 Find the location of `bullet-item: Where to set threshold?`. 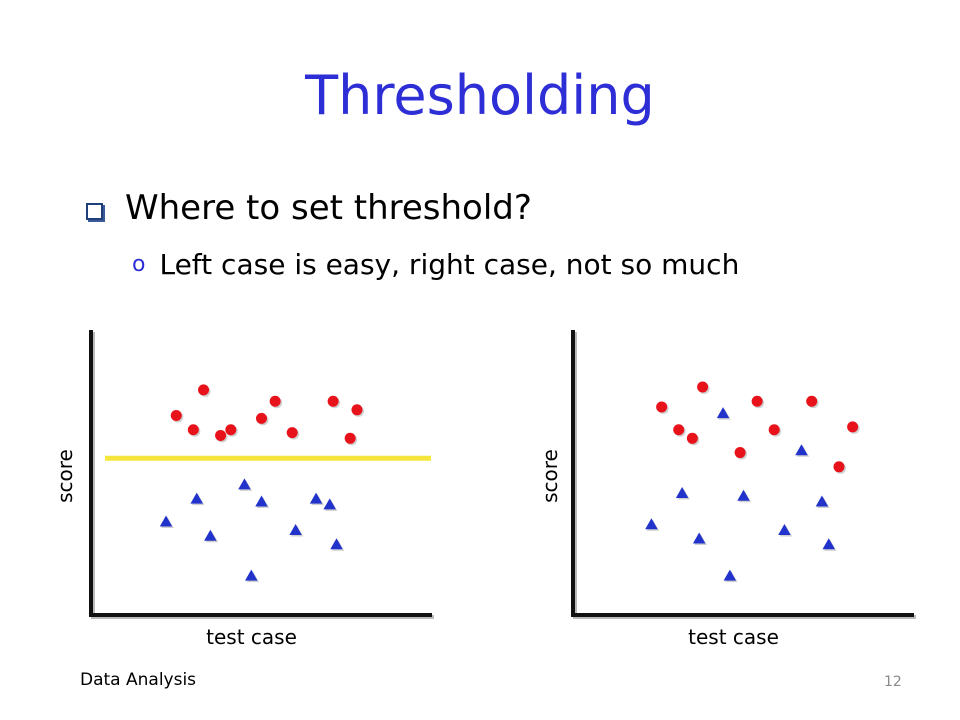

bullet-item: Where to set threshold? is located at coordinates (309, 208).